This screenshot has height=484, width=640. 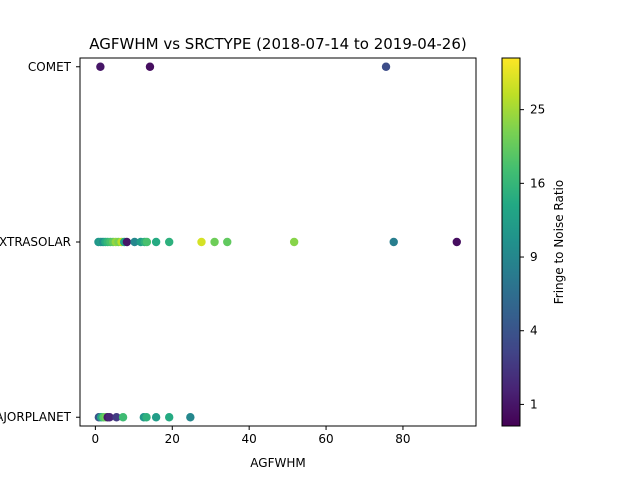 What do you see at coordinates (325, 439) in the screenshot?
I see `x-tick-label: 60` at bounding box center [325, 439].